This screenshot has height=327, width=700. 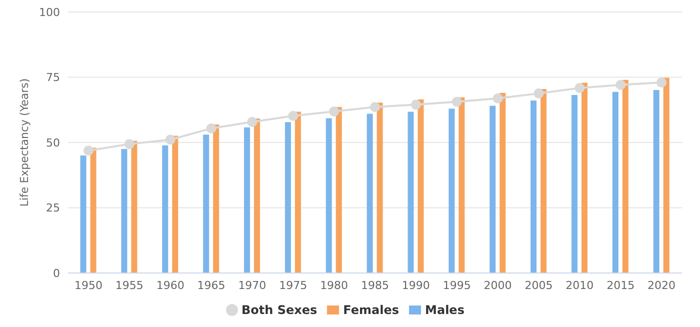 I want to click on y-tick-label: 75, so click(x=53, y=77).